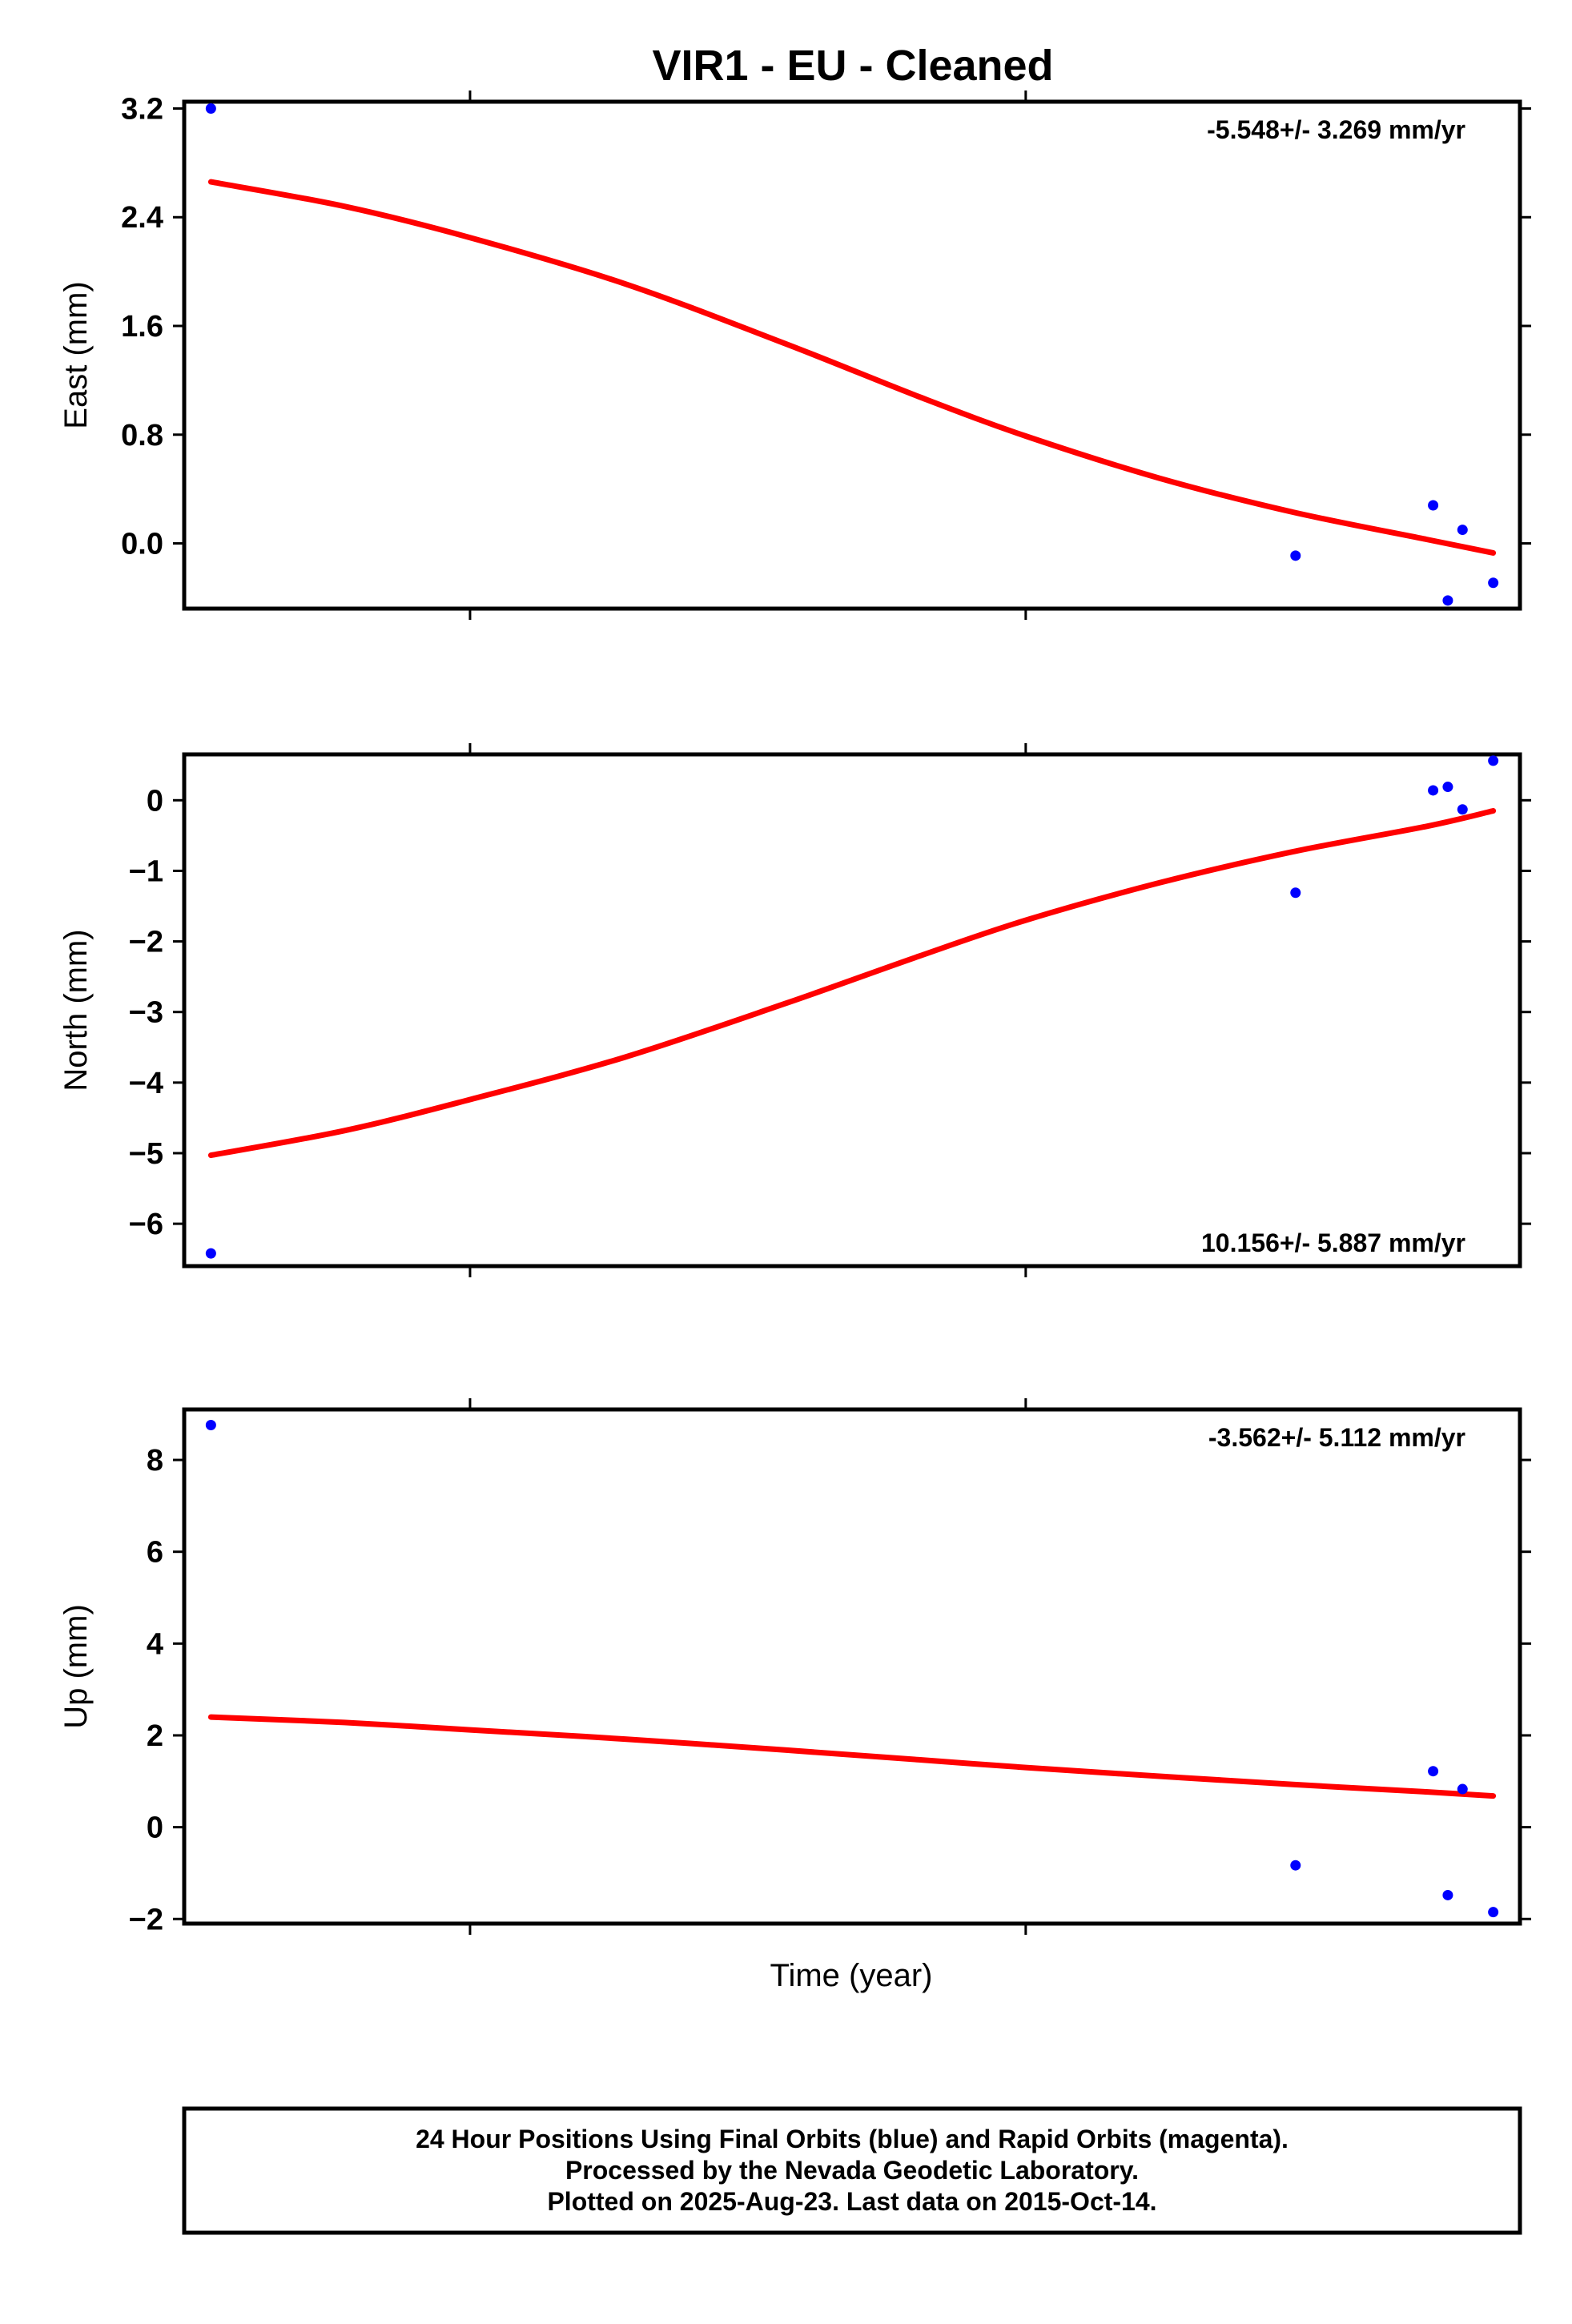  What do you see at coordinates (146, 1013) in the screenshot?
I see `y-tick-label: −3` at bounding box center [146, 1013].